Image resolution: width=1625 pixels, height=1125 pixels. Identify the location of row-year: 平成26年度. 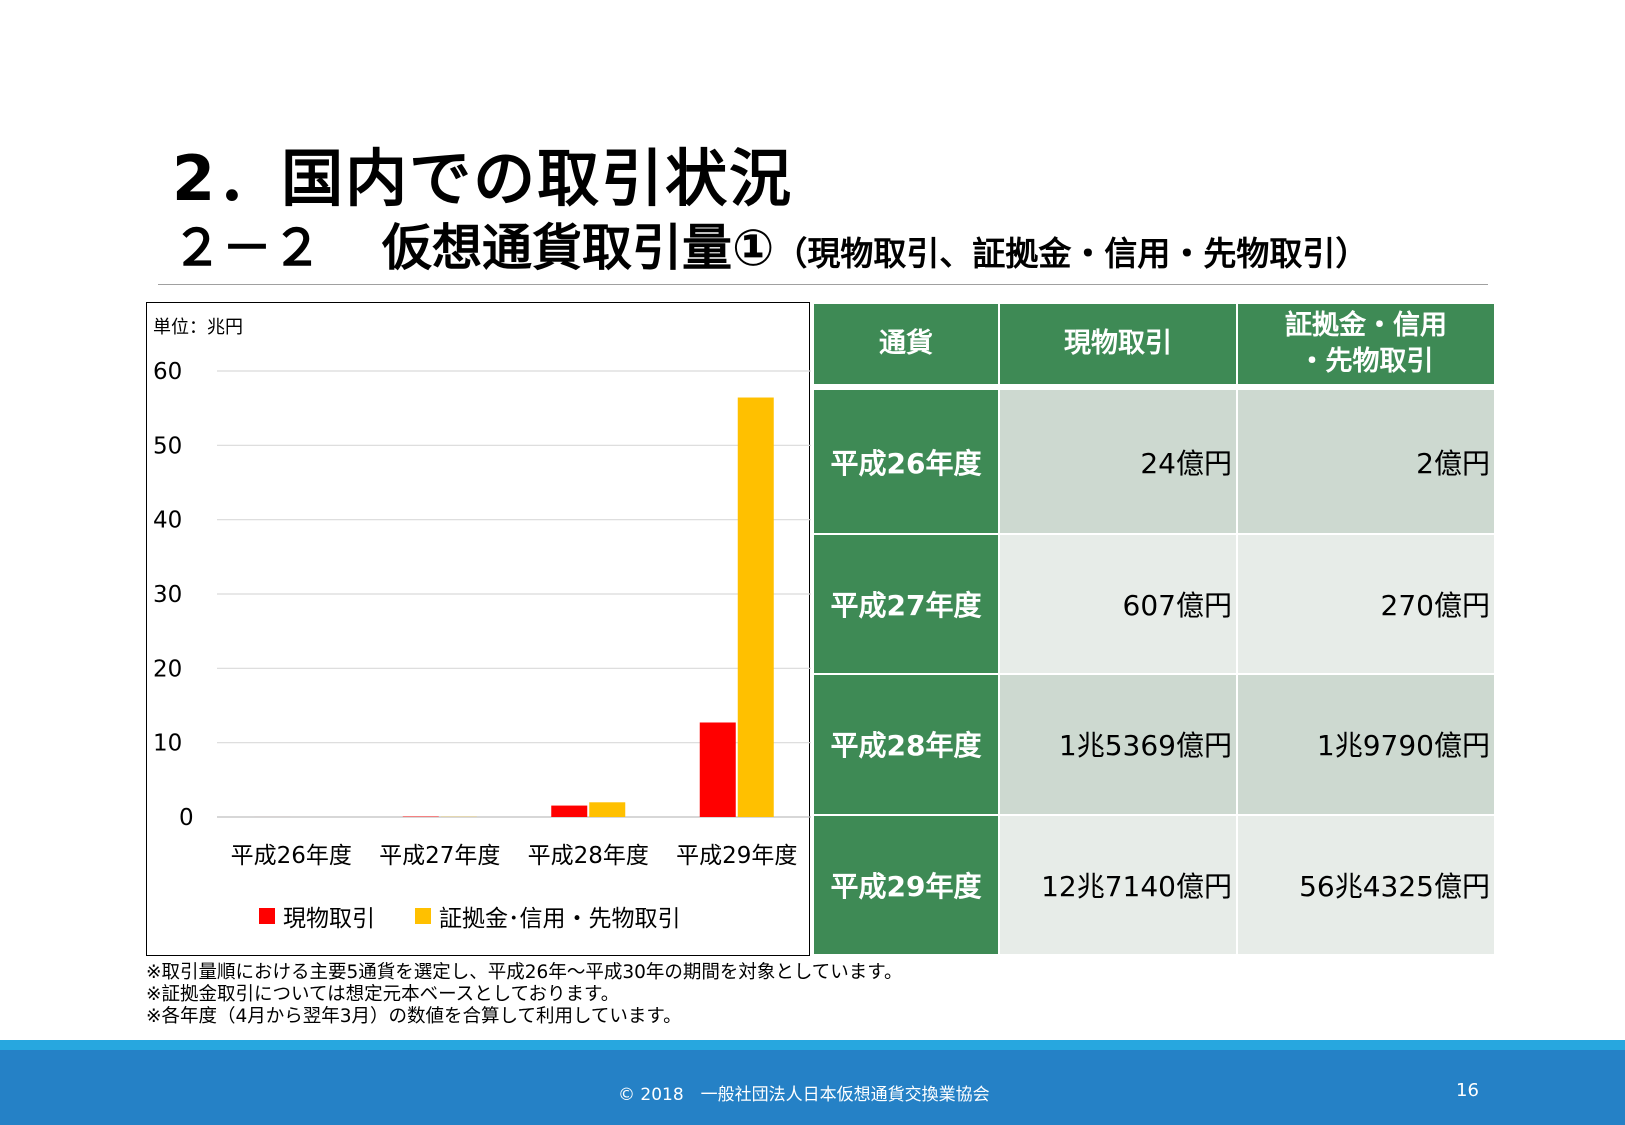
(906, 460).